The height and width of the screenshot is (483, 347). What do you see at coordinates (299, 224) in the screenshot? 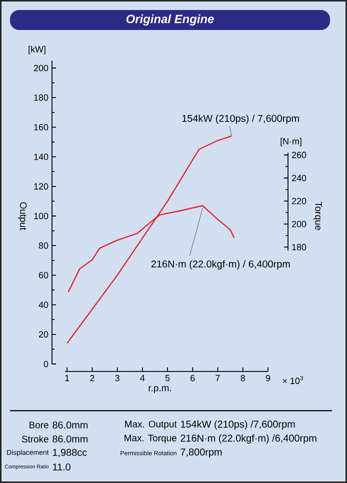
I see `y2-tick-label: 200` at bounding box center [299, 224].